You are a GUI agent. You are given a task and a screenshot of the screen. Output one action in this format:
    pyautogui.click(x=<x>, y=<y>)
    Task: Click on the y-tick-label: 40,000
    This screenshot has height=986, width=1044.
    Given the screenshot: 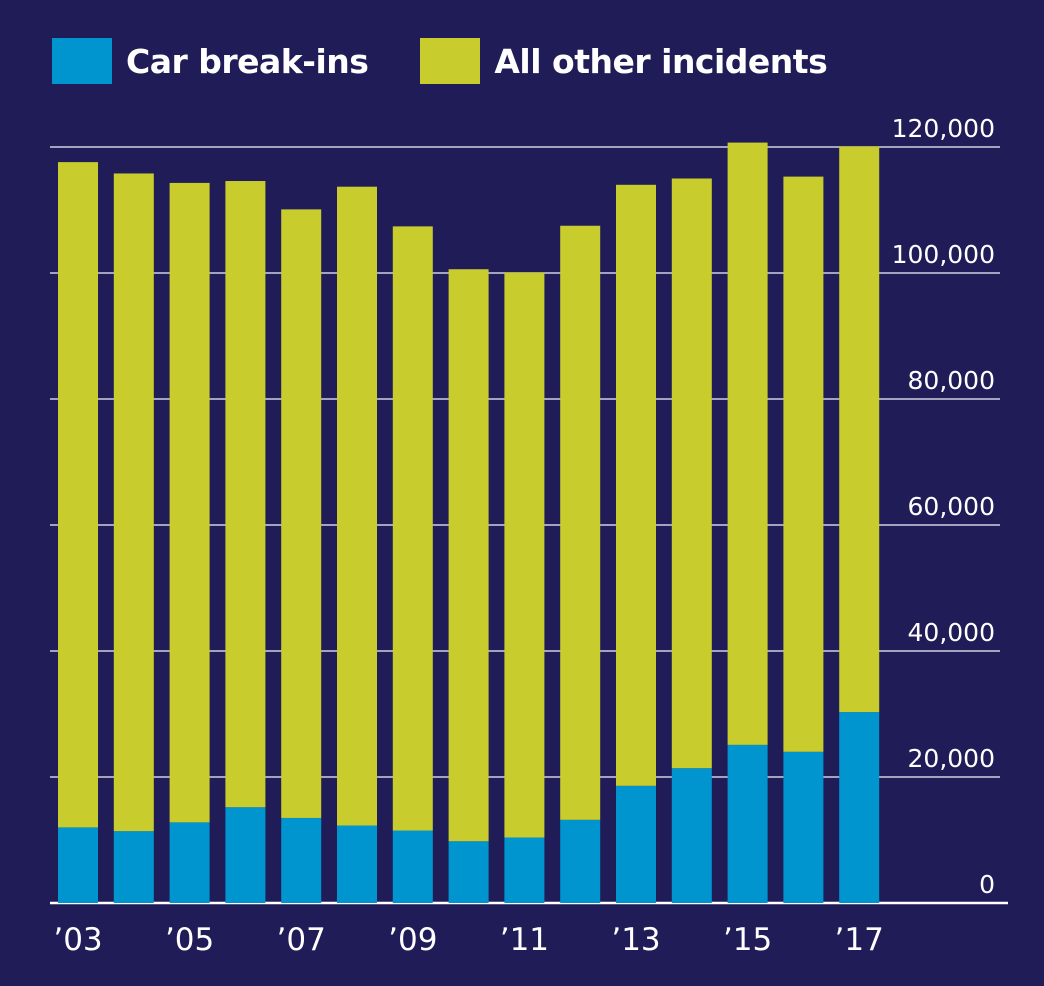 What is the action you would take?
    pyautogui.click(x=951, y=632)
    